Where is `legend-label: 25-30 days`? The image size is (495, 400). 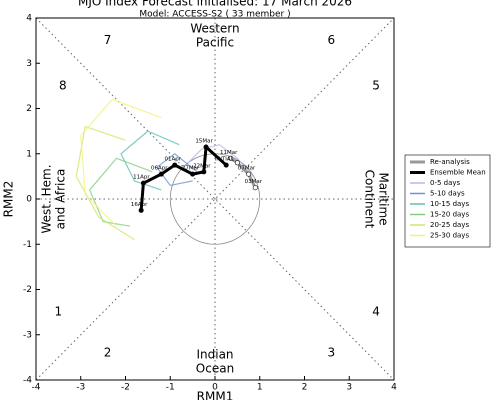
legend-label: 25-30 days is located at coordinates (449, 236).